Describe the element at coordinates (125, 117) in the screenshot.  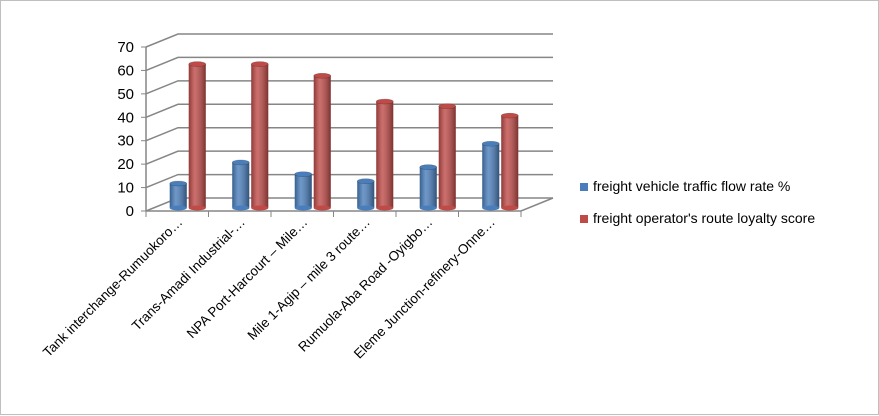
I see `y-tick-label: 40` at that location.